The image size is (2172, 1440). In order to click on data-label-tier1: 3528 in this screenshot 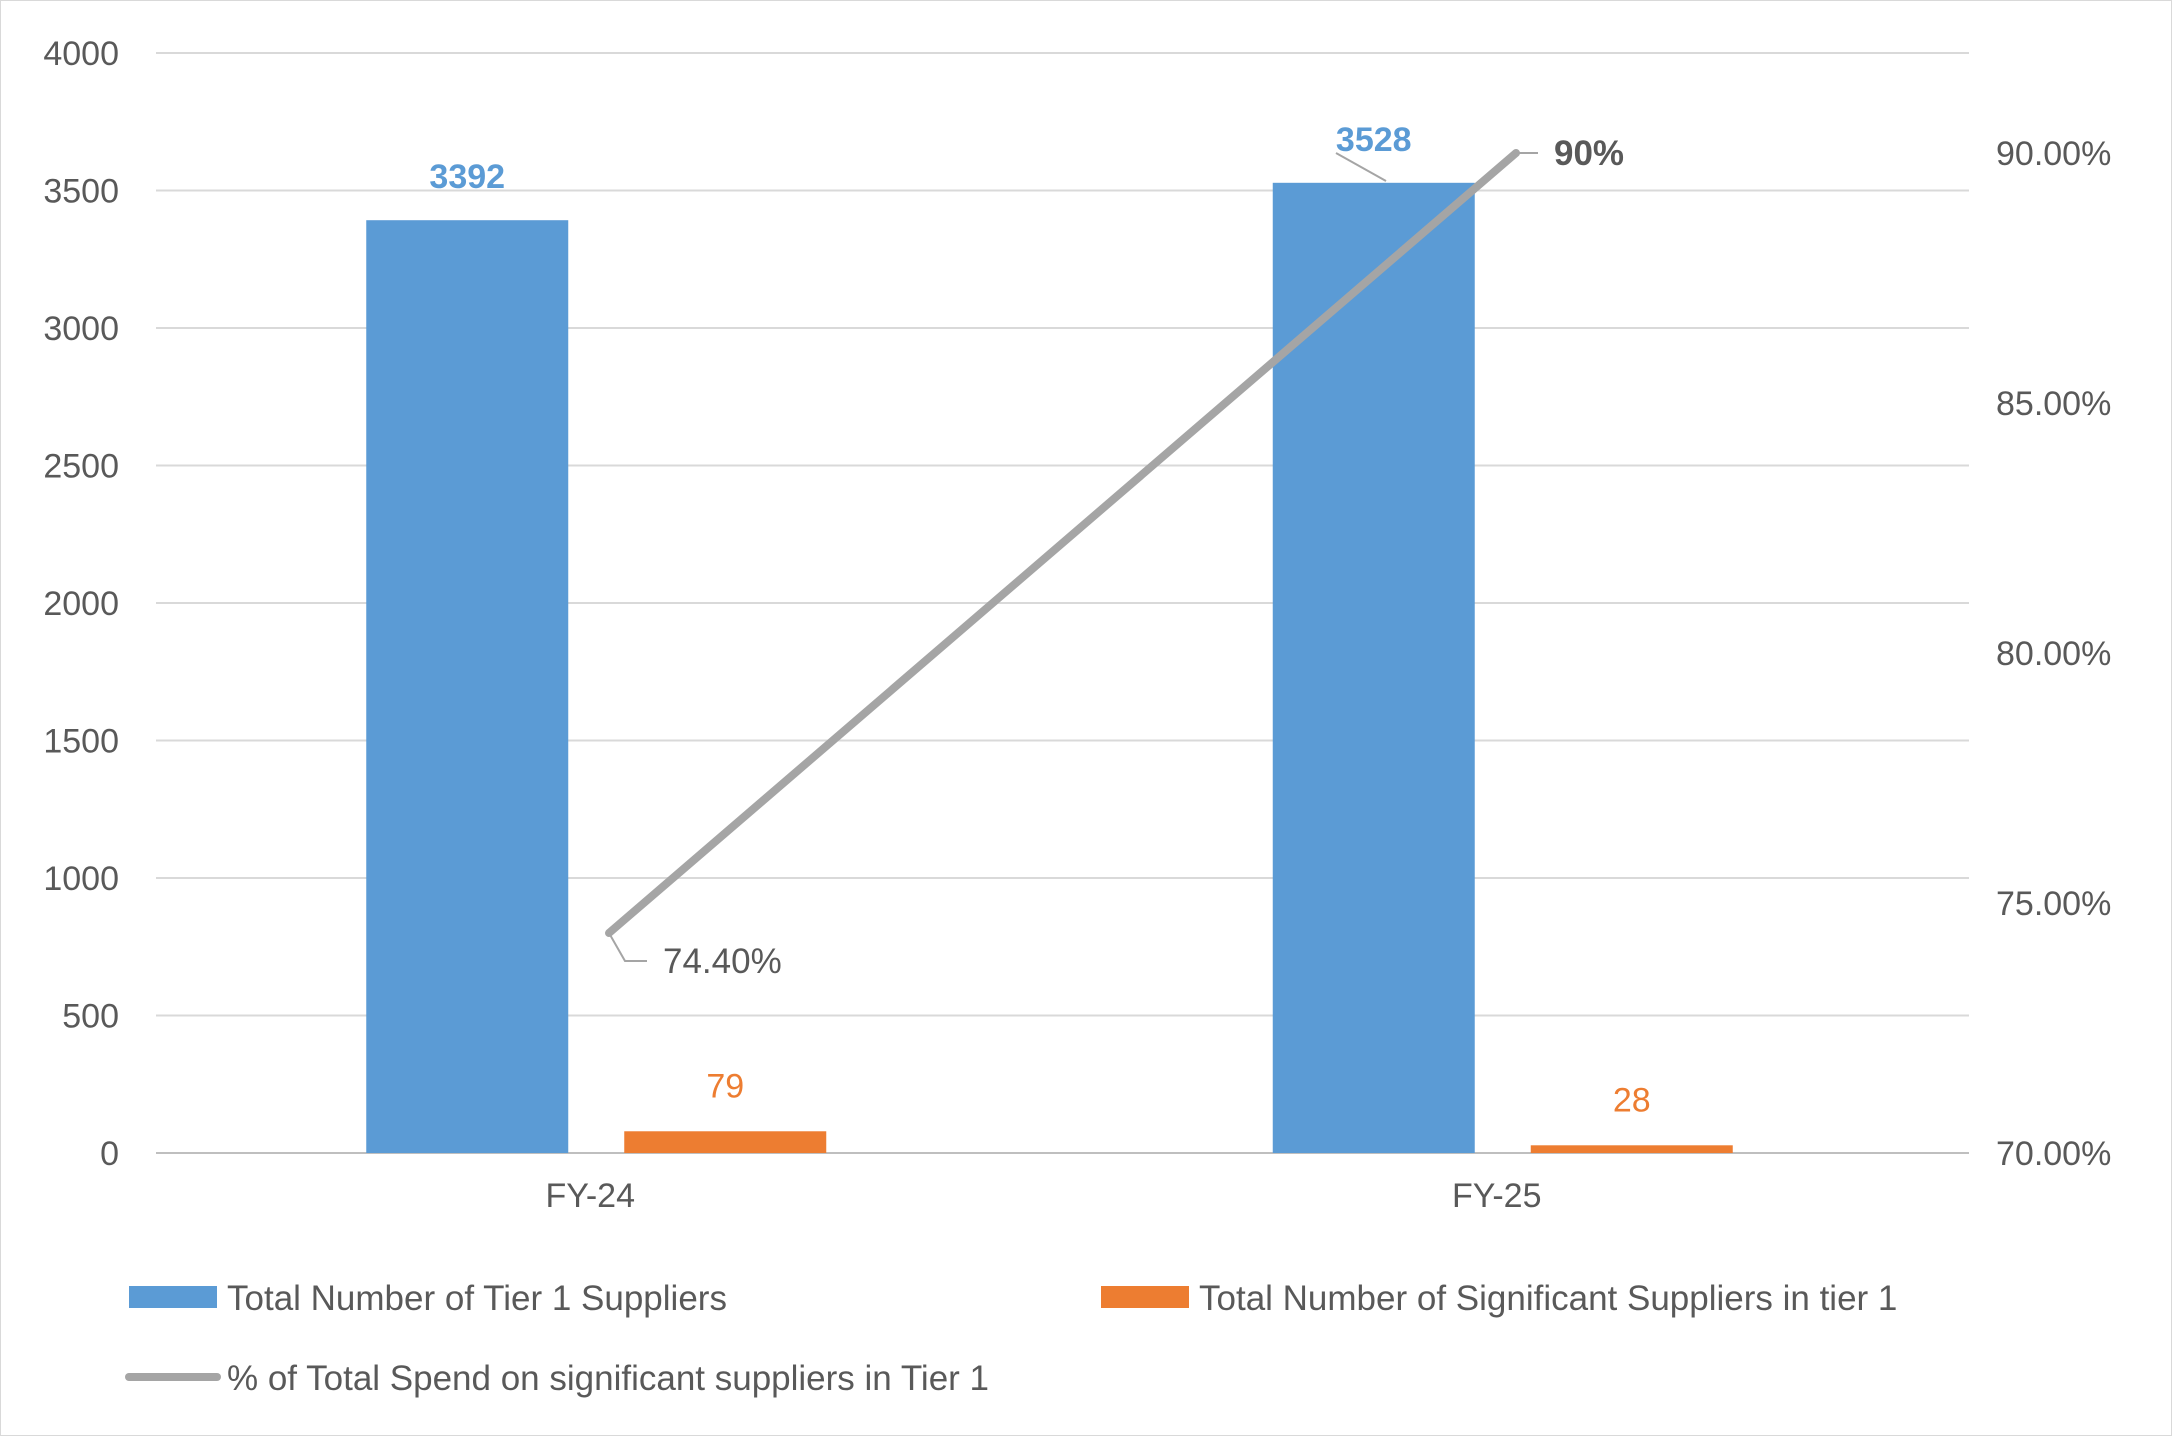, I will do `click(1374, 140)`.